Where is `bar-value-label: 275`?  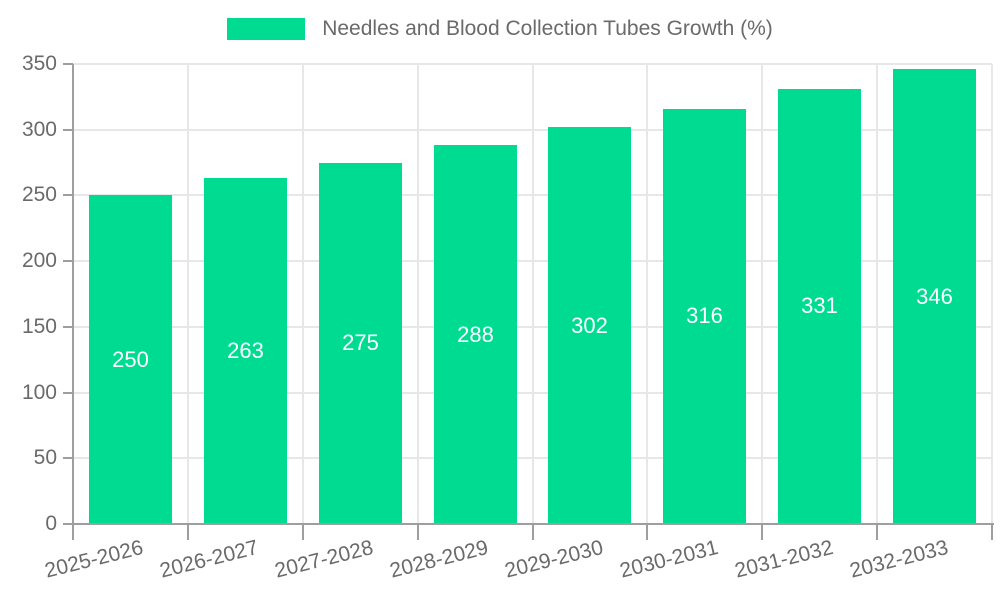
bar-value-label: 275 is located at coordinates (360, 342).